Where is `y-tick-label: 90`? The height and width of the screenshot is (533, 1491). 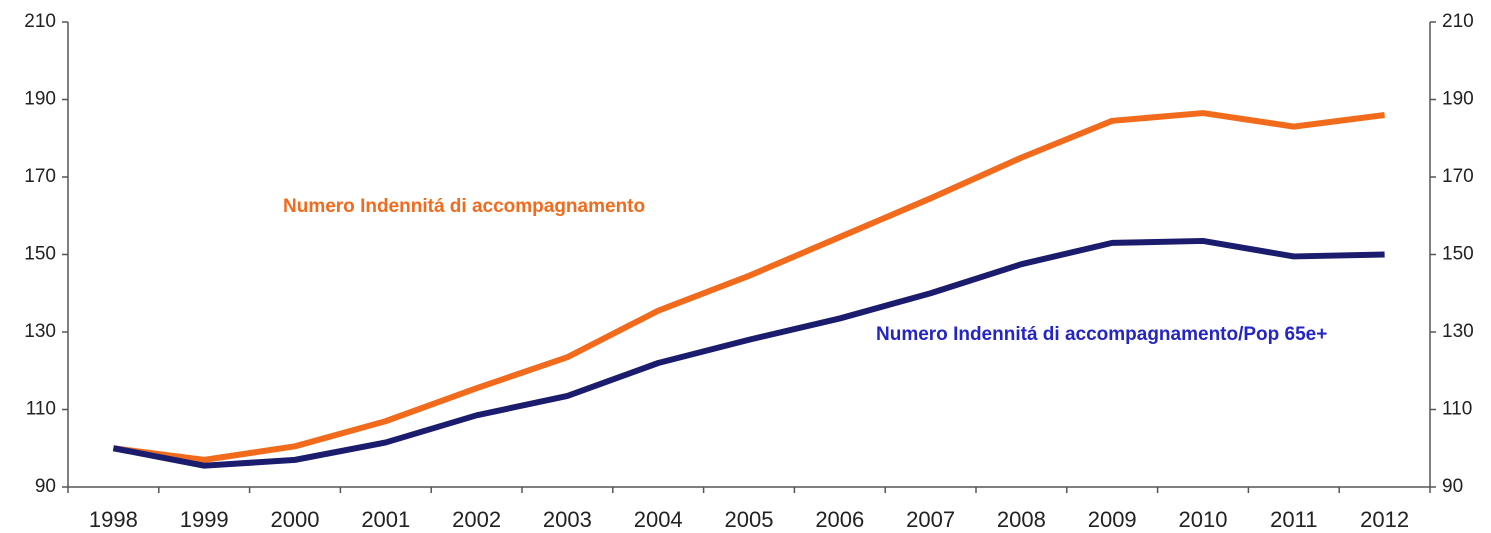
y-tick-label: 90 is located at coordinates (45, 486).